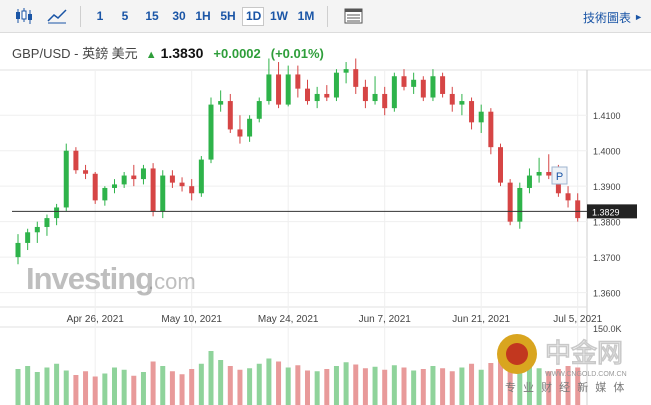  What do you see at coordinates (100, 16) in the screenshot?
I see `period-1-button: 1` at bounding box center [100, 16].